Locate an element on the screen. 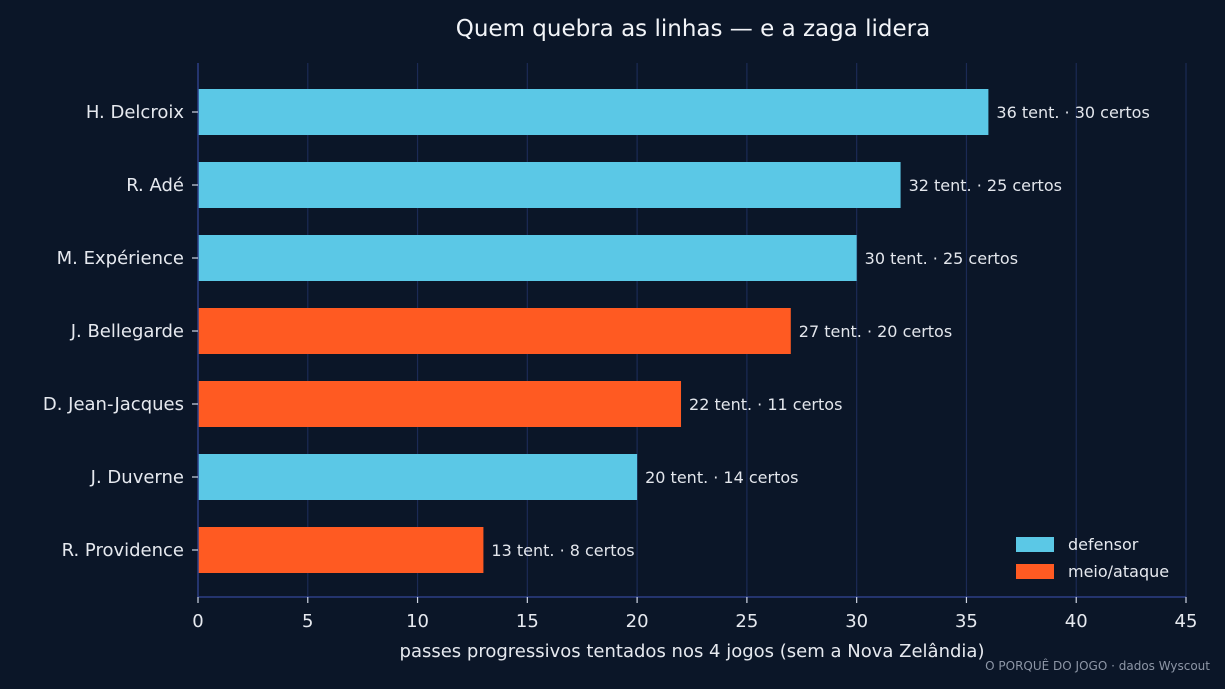 The image size is (1225, 689). y-tick-label: D. Jean-Jacques is located at coordinates (113, 404).